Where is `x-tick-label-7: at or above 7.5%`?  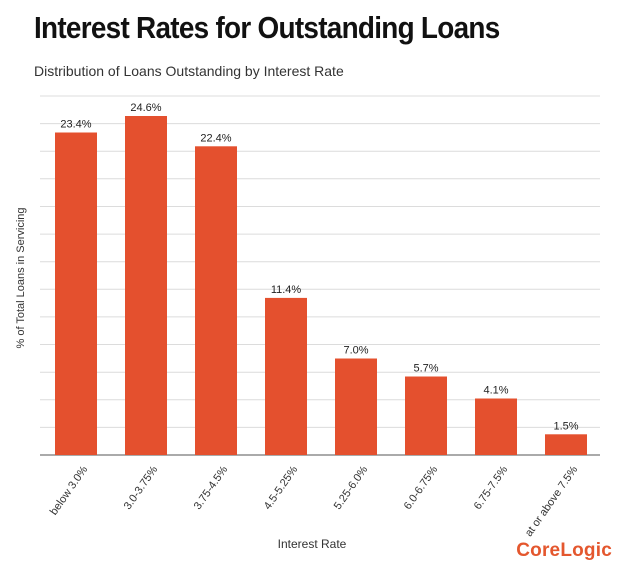
x-tick-label-7: at or above 7.5% is located at coordinates (552, 501).